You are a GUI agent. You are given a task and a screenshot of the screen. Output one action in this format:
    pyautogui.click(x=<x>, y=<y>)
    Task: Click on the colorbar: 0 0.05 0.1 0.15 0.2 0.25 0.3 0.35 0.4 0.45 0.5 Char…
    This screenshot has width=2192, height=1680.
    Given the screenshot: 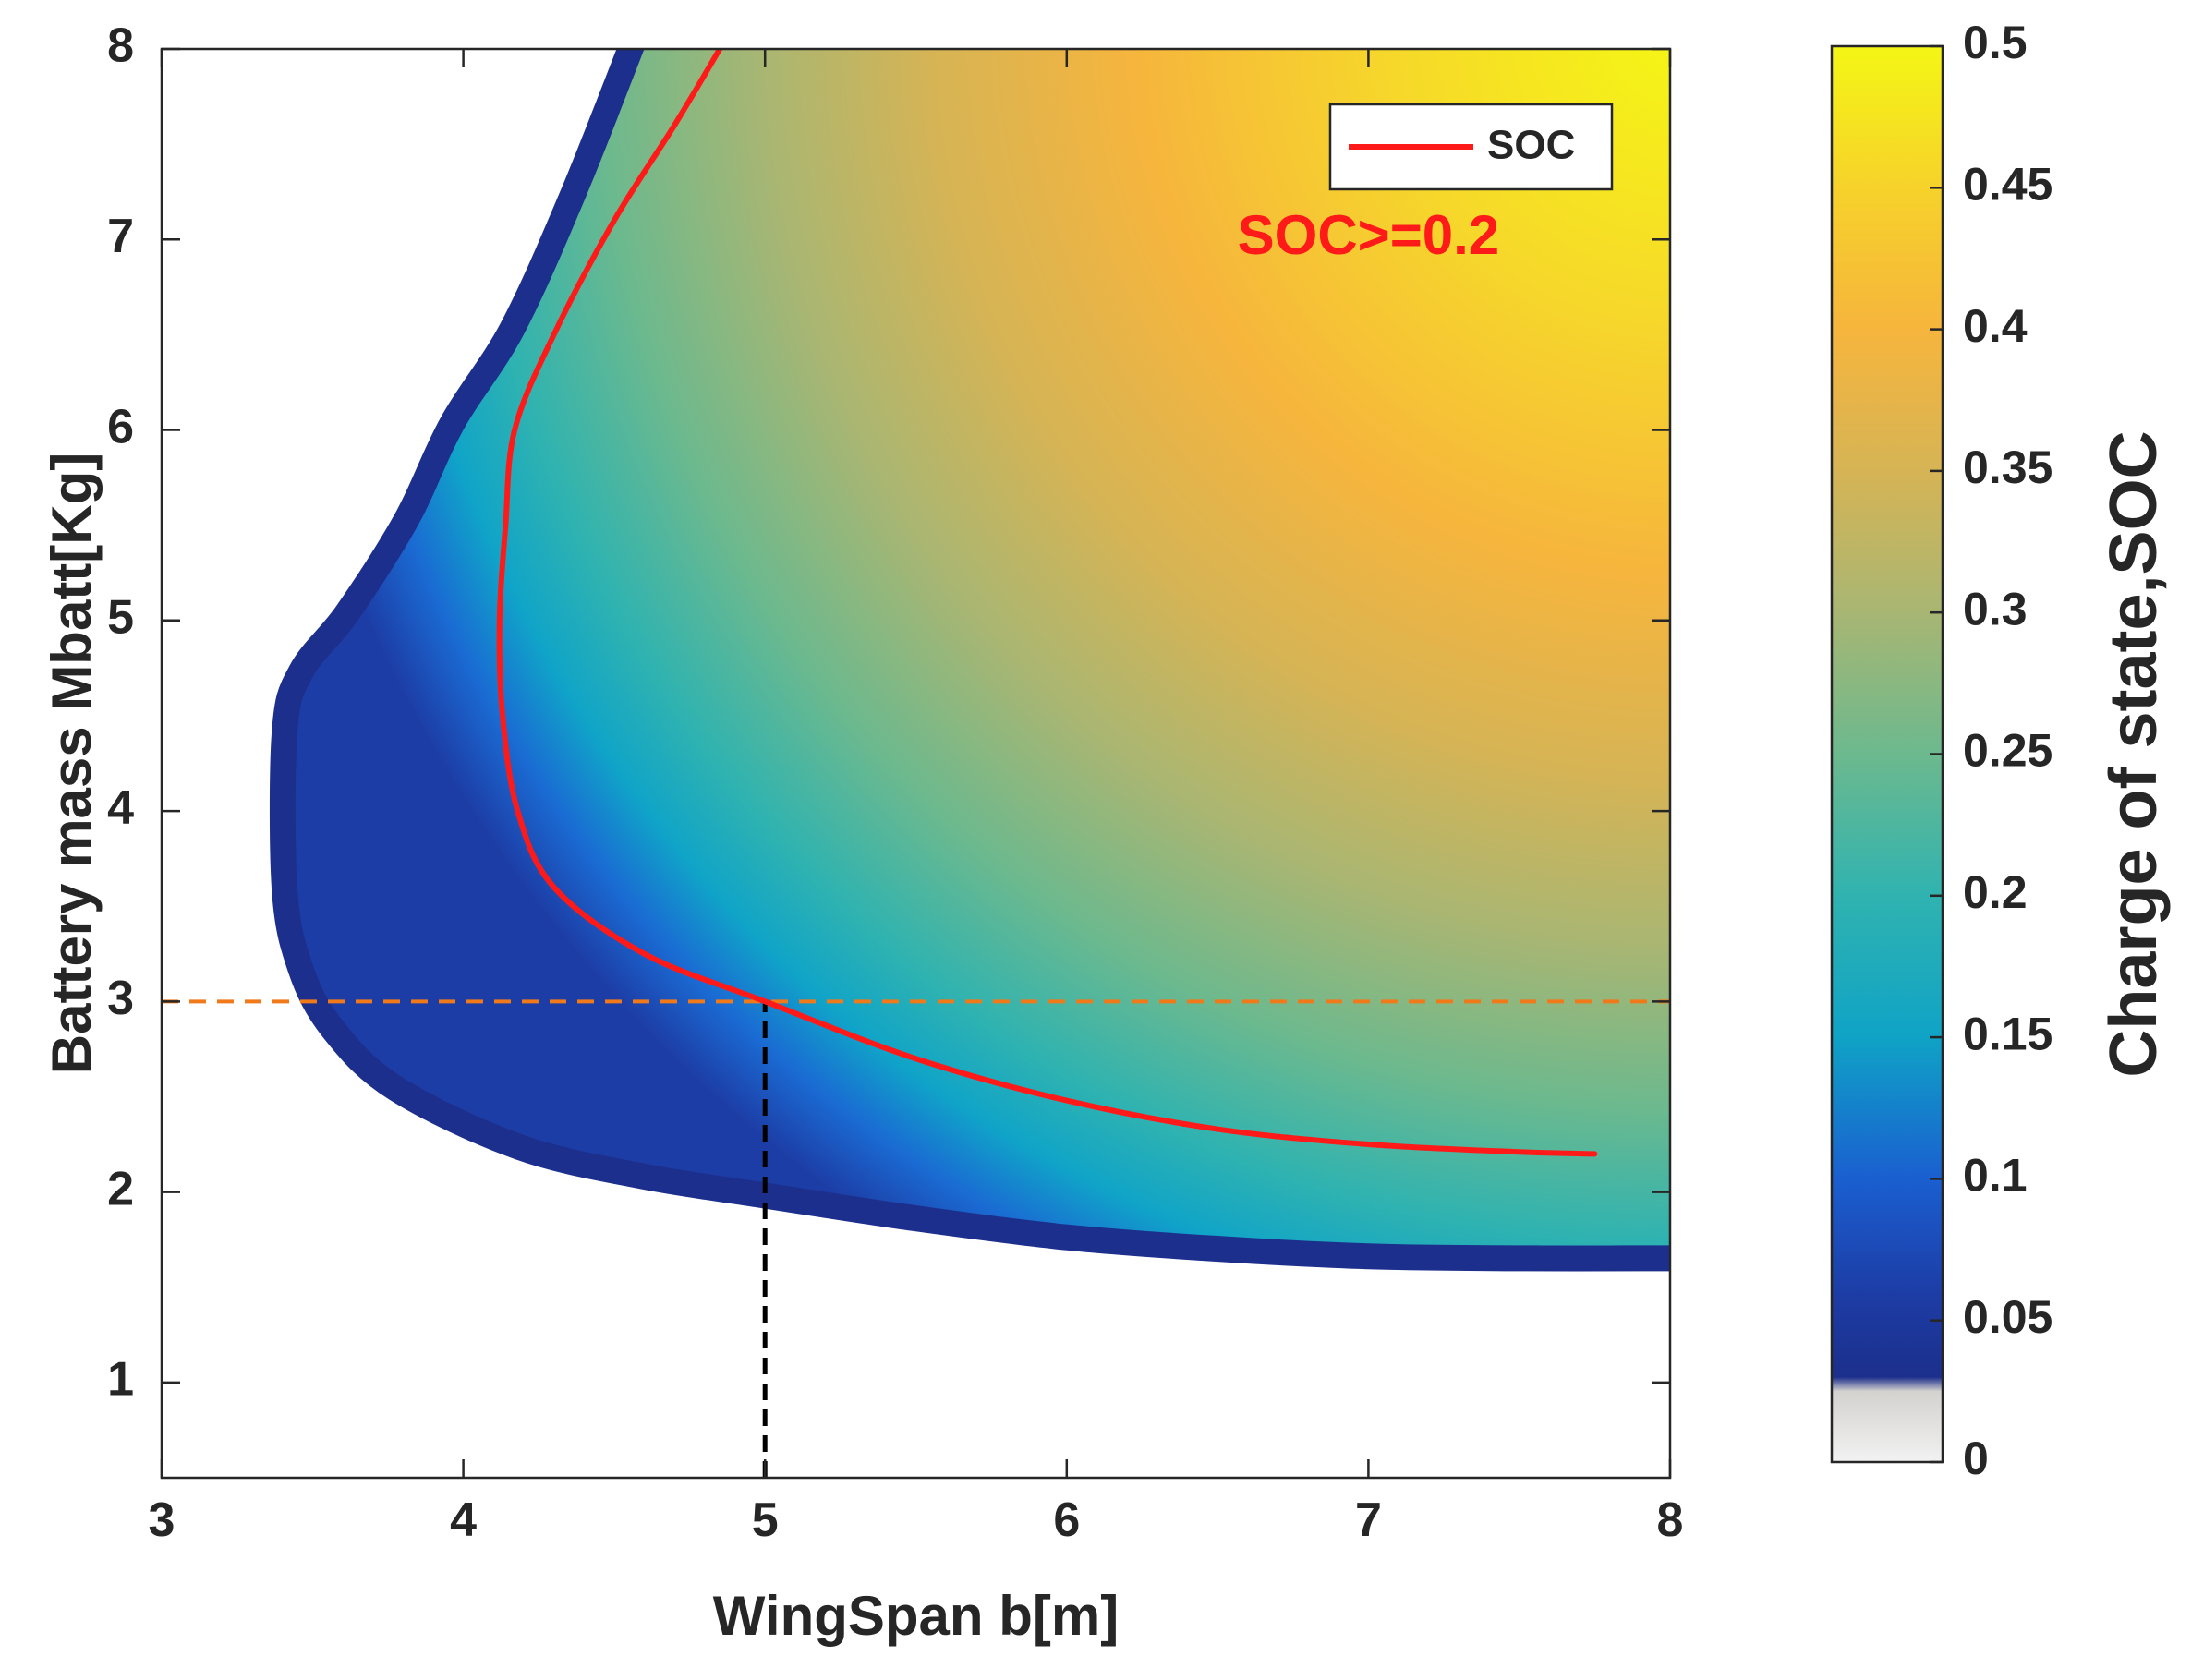 What is the action you would take?
    pyautogui.click(x=2000, y=750)
    